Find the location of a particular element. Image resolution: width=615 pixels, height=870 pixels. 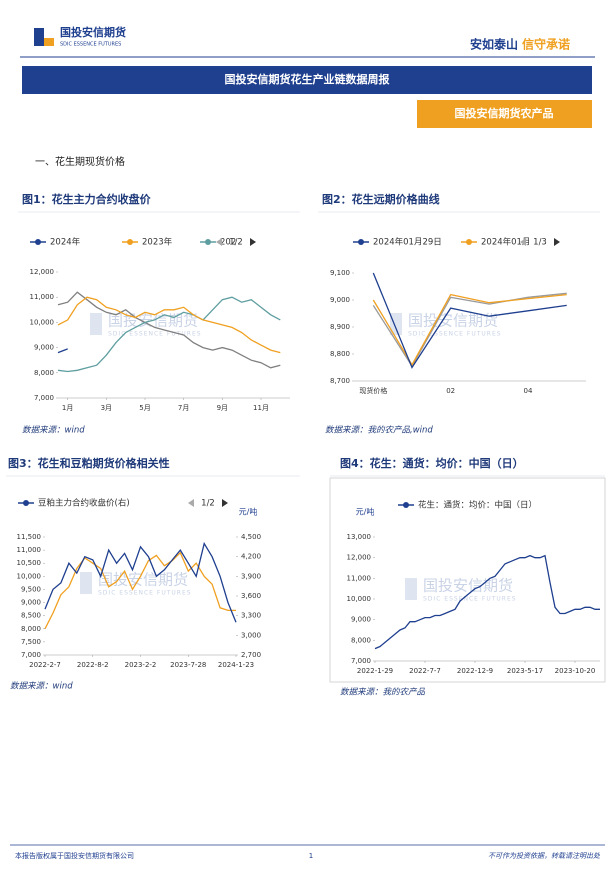

y-tick-label: 8,700 is located at coordinates (340, 381).